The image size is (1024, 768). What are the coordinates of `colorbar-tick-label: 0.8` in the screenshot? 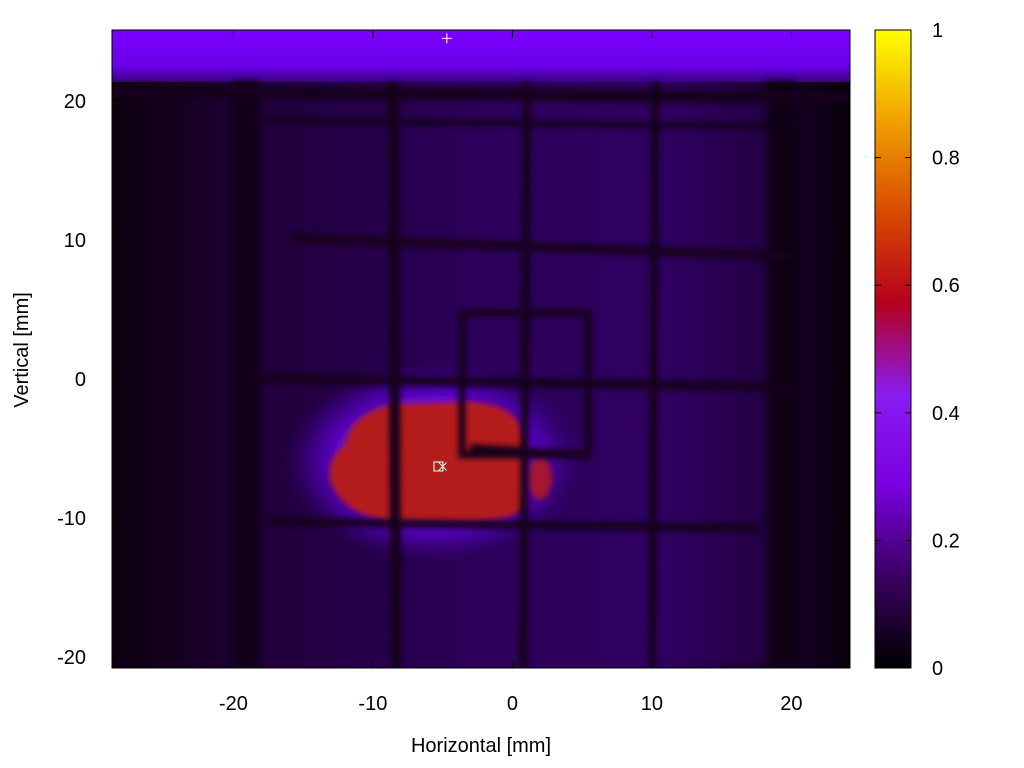 It's located at (946, 159).